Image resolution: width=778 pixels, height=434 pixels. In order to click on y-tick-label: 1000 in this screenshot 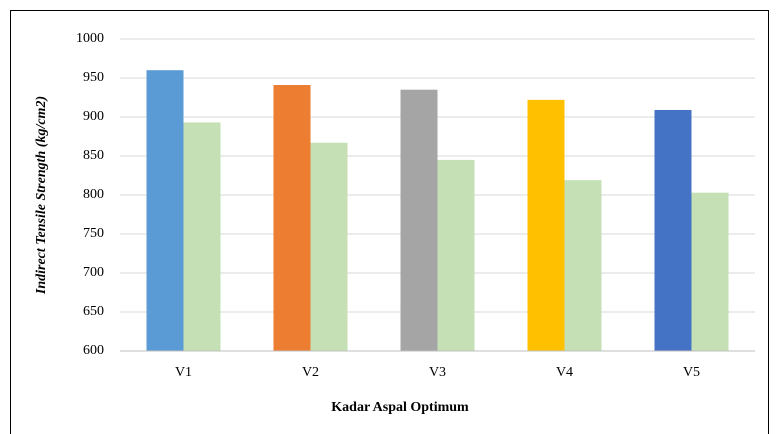, I will do `click(90, 38)`.